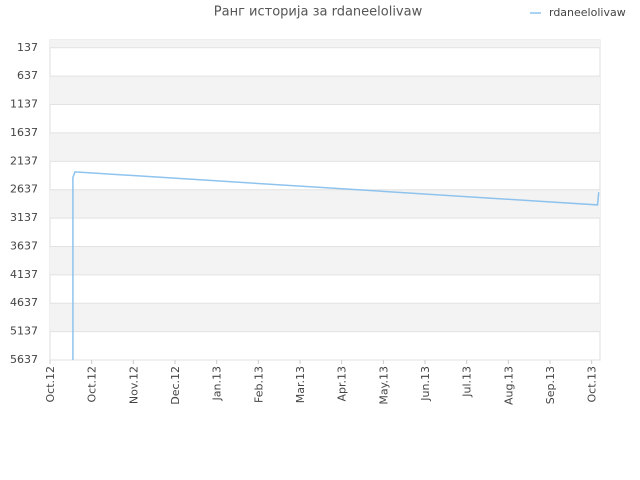 This screenshot has height=480, width=640. What do you see at coordinates (175, 385) in the screenshot?
I see `x-tick-label: Dec.12` at bounding box center [175, 385].